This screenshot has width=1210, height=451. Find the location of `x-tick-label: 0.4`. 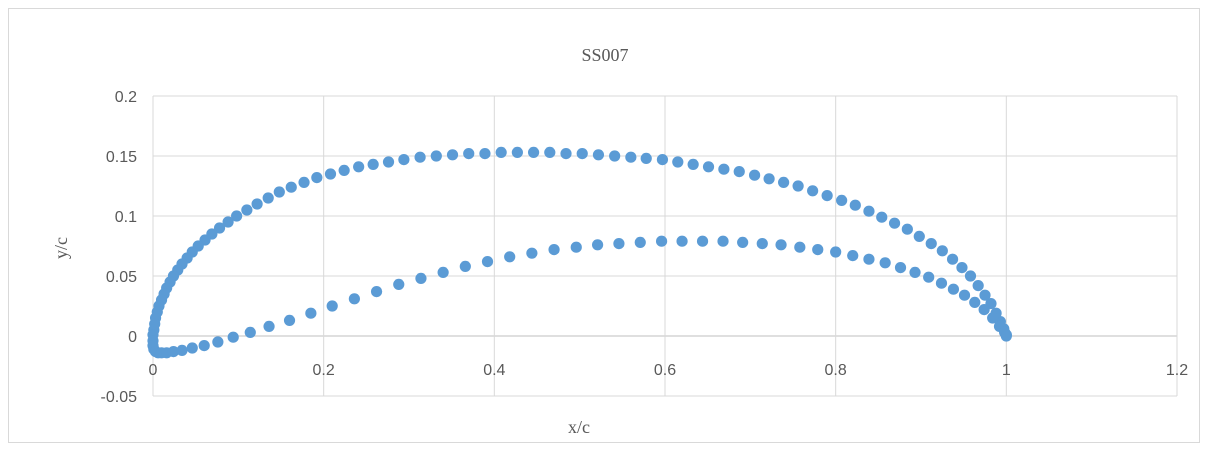

x-tick-label: 0.4 is located at coordinates (494, 370).